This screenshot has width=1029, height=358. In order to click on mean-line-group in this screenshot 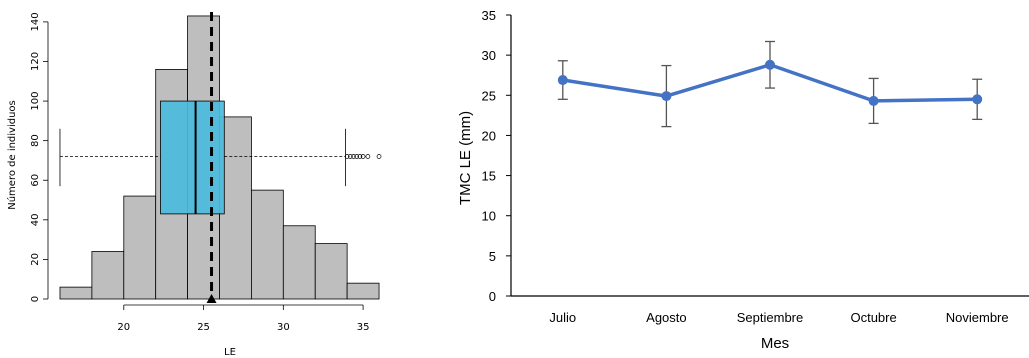, I will do `click(211, 157)`.